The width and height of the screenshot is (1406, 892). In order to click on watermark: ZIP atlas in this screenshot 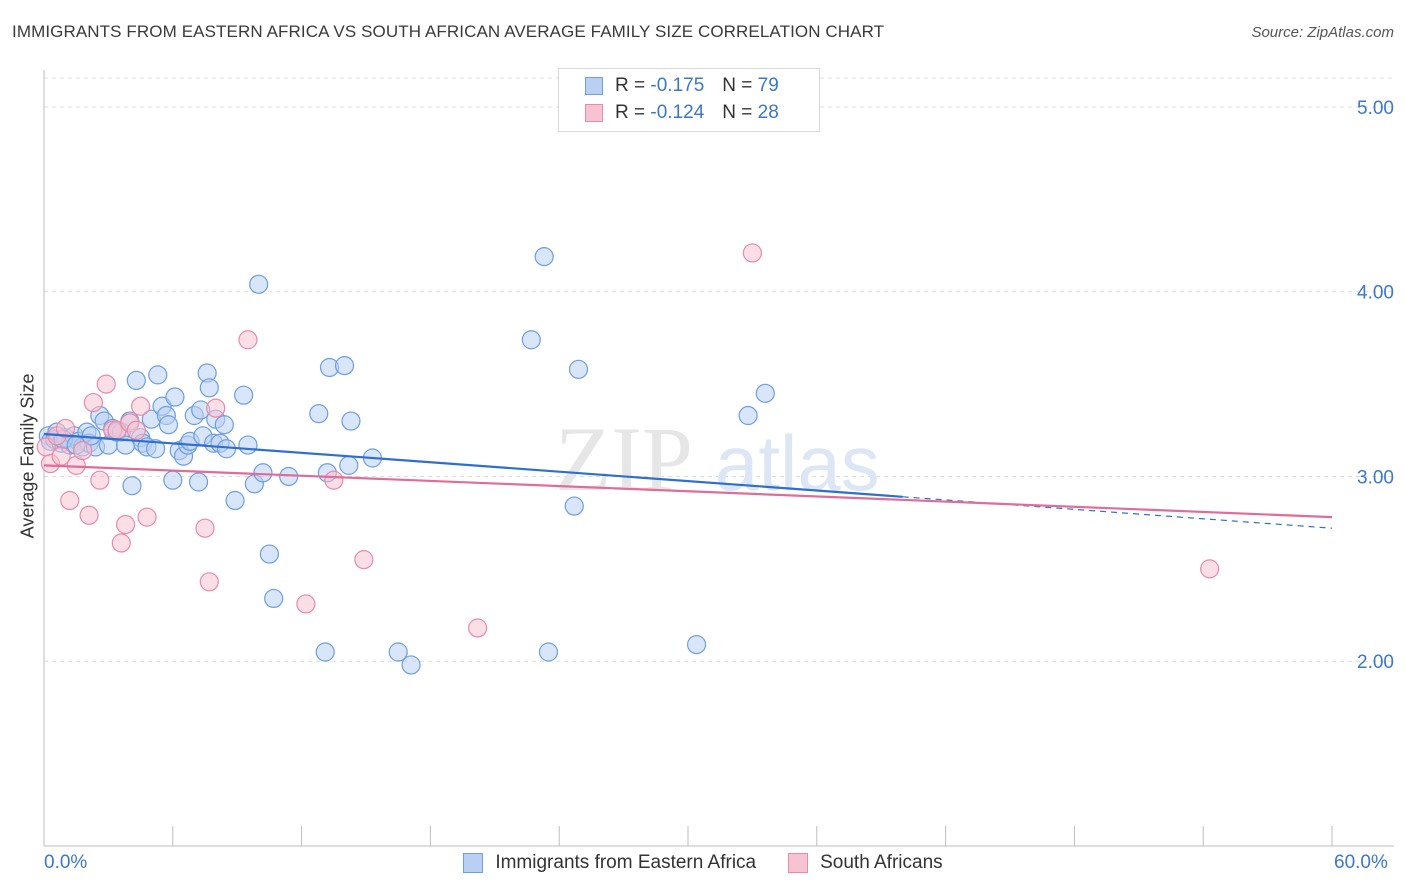, I will do `click(717, 459)`.